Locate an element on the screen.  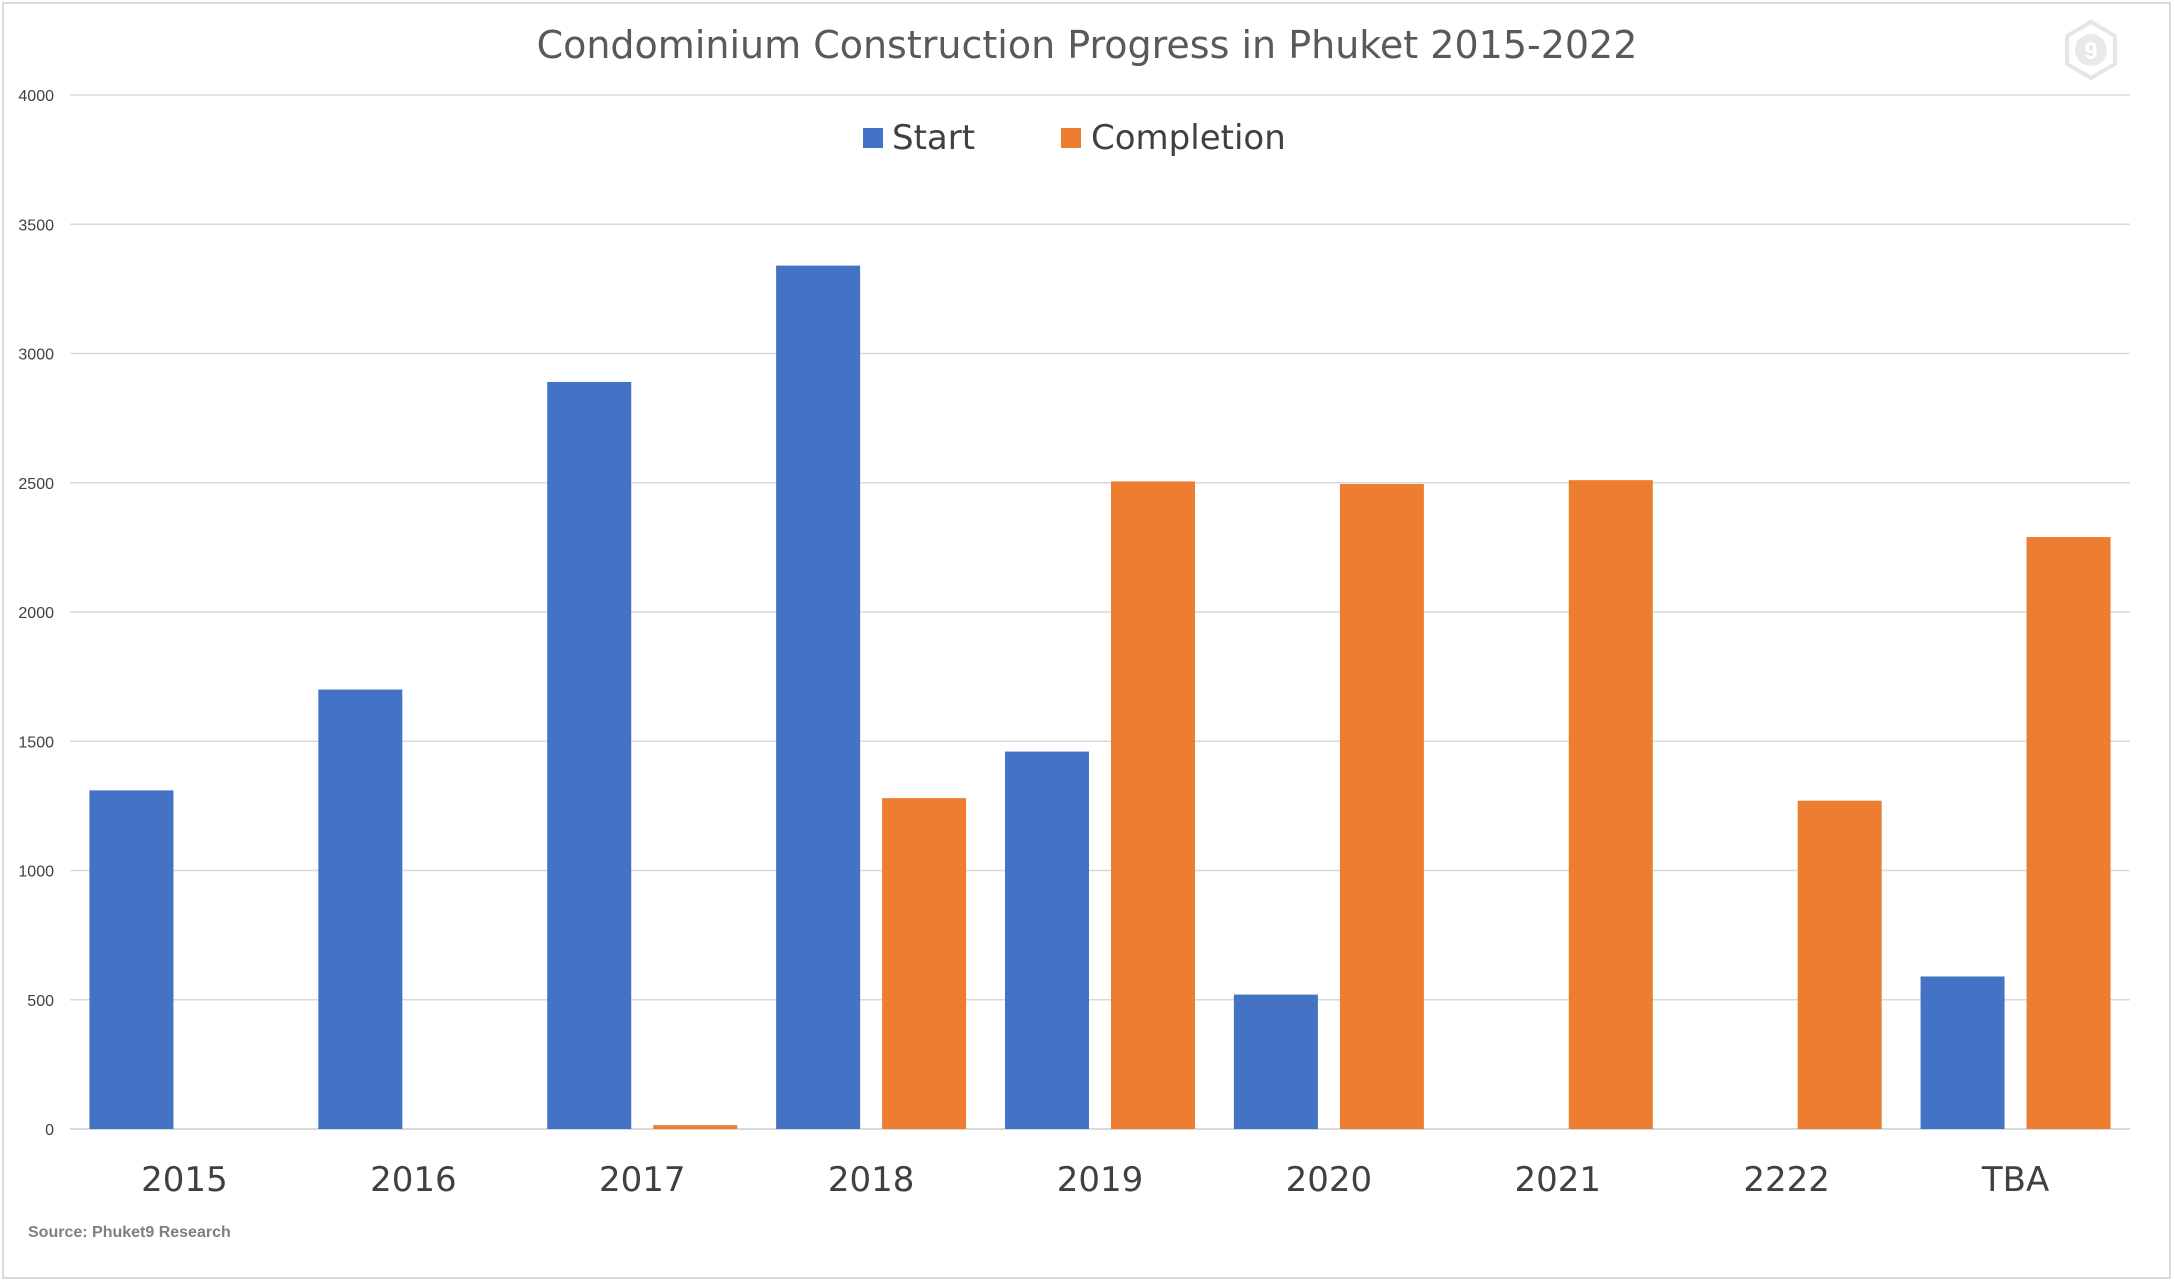
bar-start-2015 is located at coordinates (131, 959).